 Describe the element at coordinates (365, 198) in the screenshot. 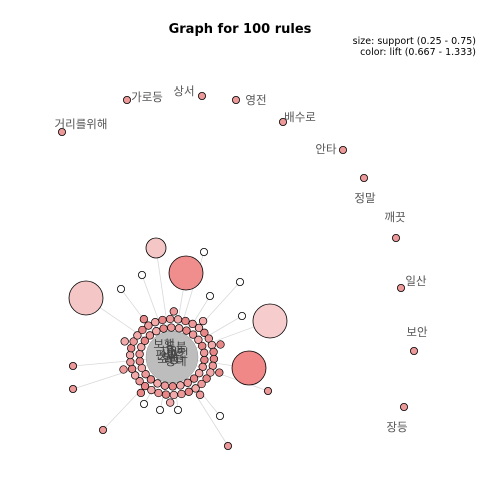

I see `item-label: 정말` at that location.